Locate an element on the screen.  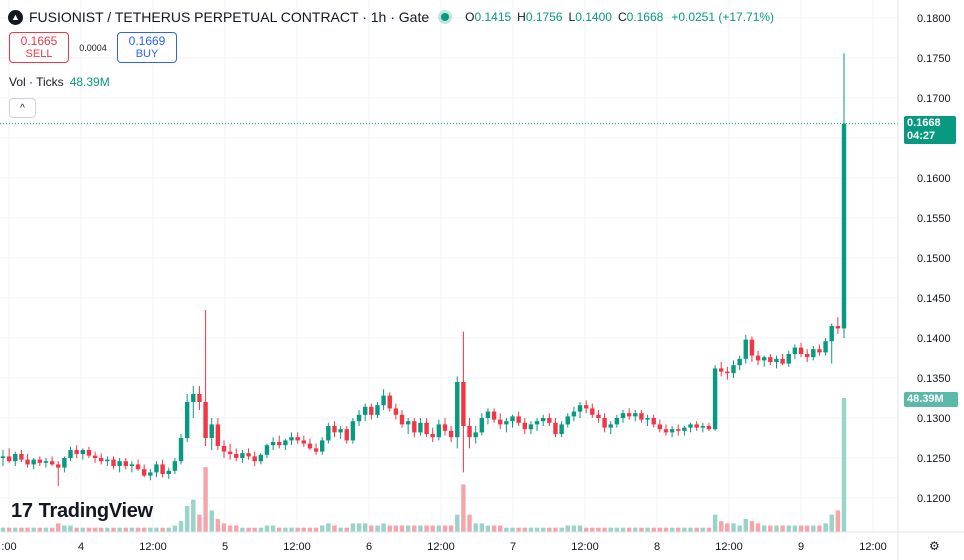
chevron-up-icon: ^ is located at coordinates (22, 108).